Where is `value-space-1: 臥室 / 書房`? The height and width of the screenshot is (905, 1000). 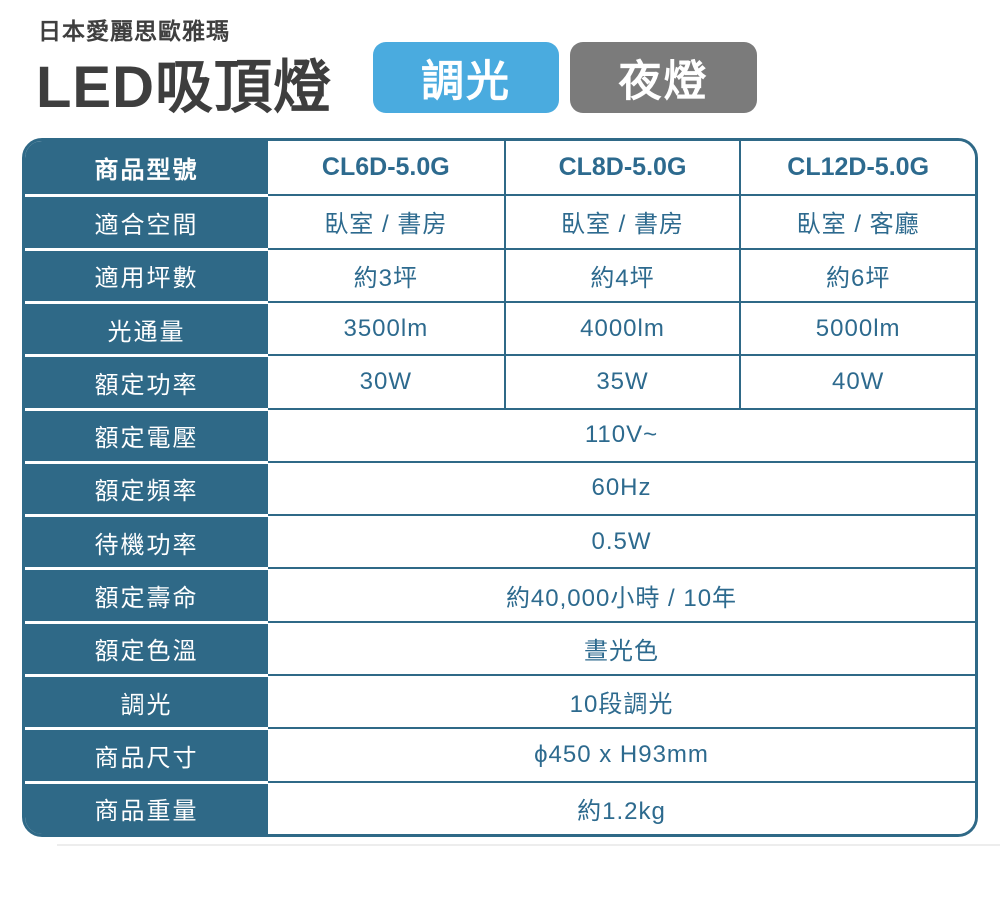
value-space-1: 臥室 / 書房 is located at coordinates (386, 221).